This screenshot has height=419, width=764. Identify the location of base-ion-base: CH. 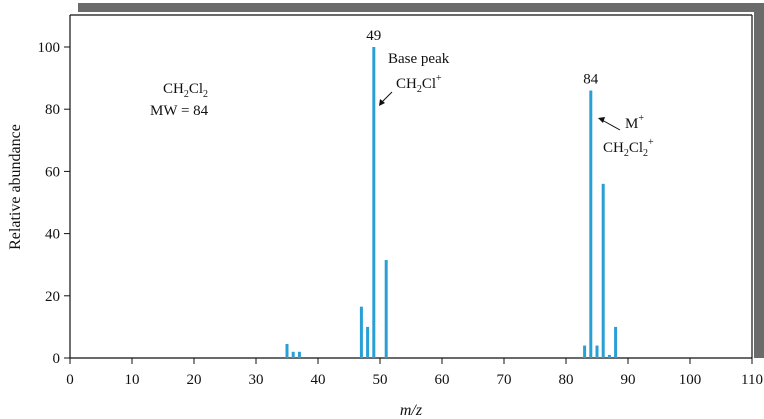
(406, 84).